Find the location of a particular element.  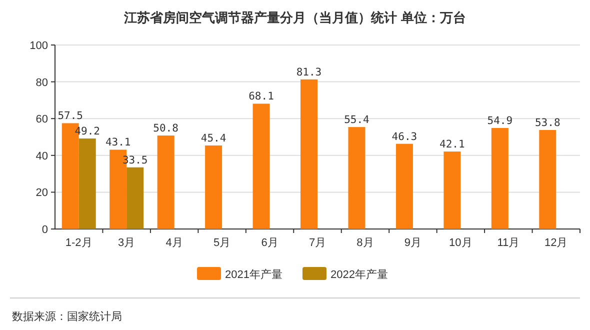

data-label: 43.1 is located at coordinates (118, 142).